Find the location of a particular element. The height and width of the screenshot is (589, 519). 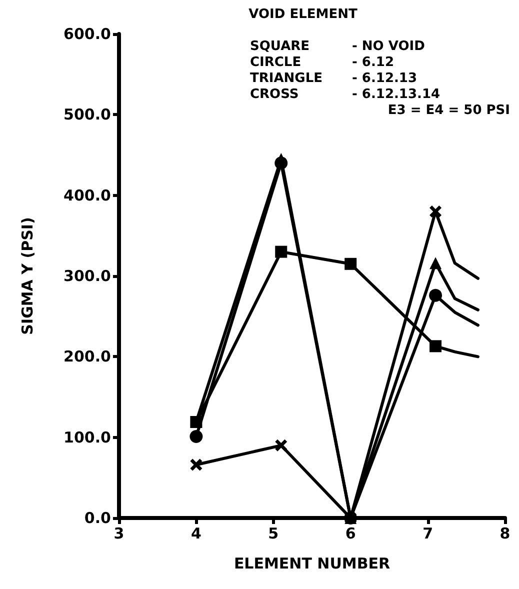

y-tick-label: 500.0 is located at coordinates (87, 115).